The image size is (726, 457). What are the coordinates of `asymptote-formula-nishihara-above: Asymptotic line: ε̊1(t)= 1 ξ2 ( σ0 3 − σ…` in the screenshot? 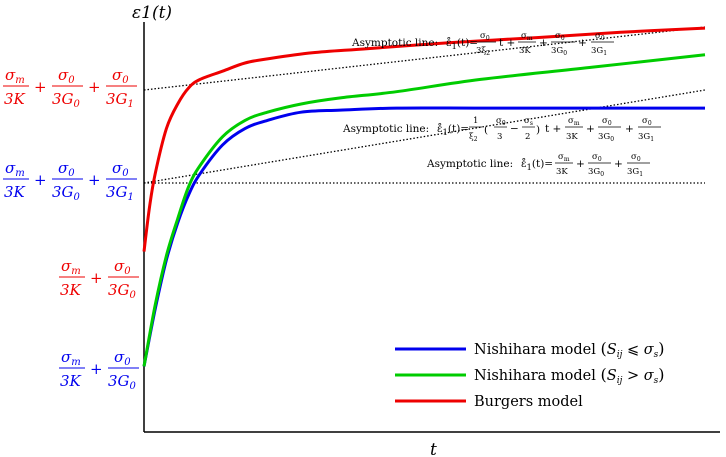 It's located at (501, 129).